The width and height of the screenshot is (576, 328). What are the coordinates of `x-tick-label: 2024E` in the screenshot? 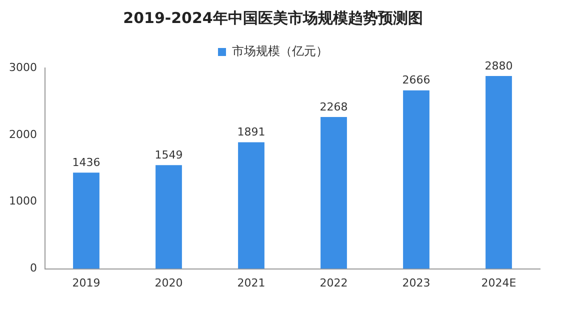 It's located at (498, 283).